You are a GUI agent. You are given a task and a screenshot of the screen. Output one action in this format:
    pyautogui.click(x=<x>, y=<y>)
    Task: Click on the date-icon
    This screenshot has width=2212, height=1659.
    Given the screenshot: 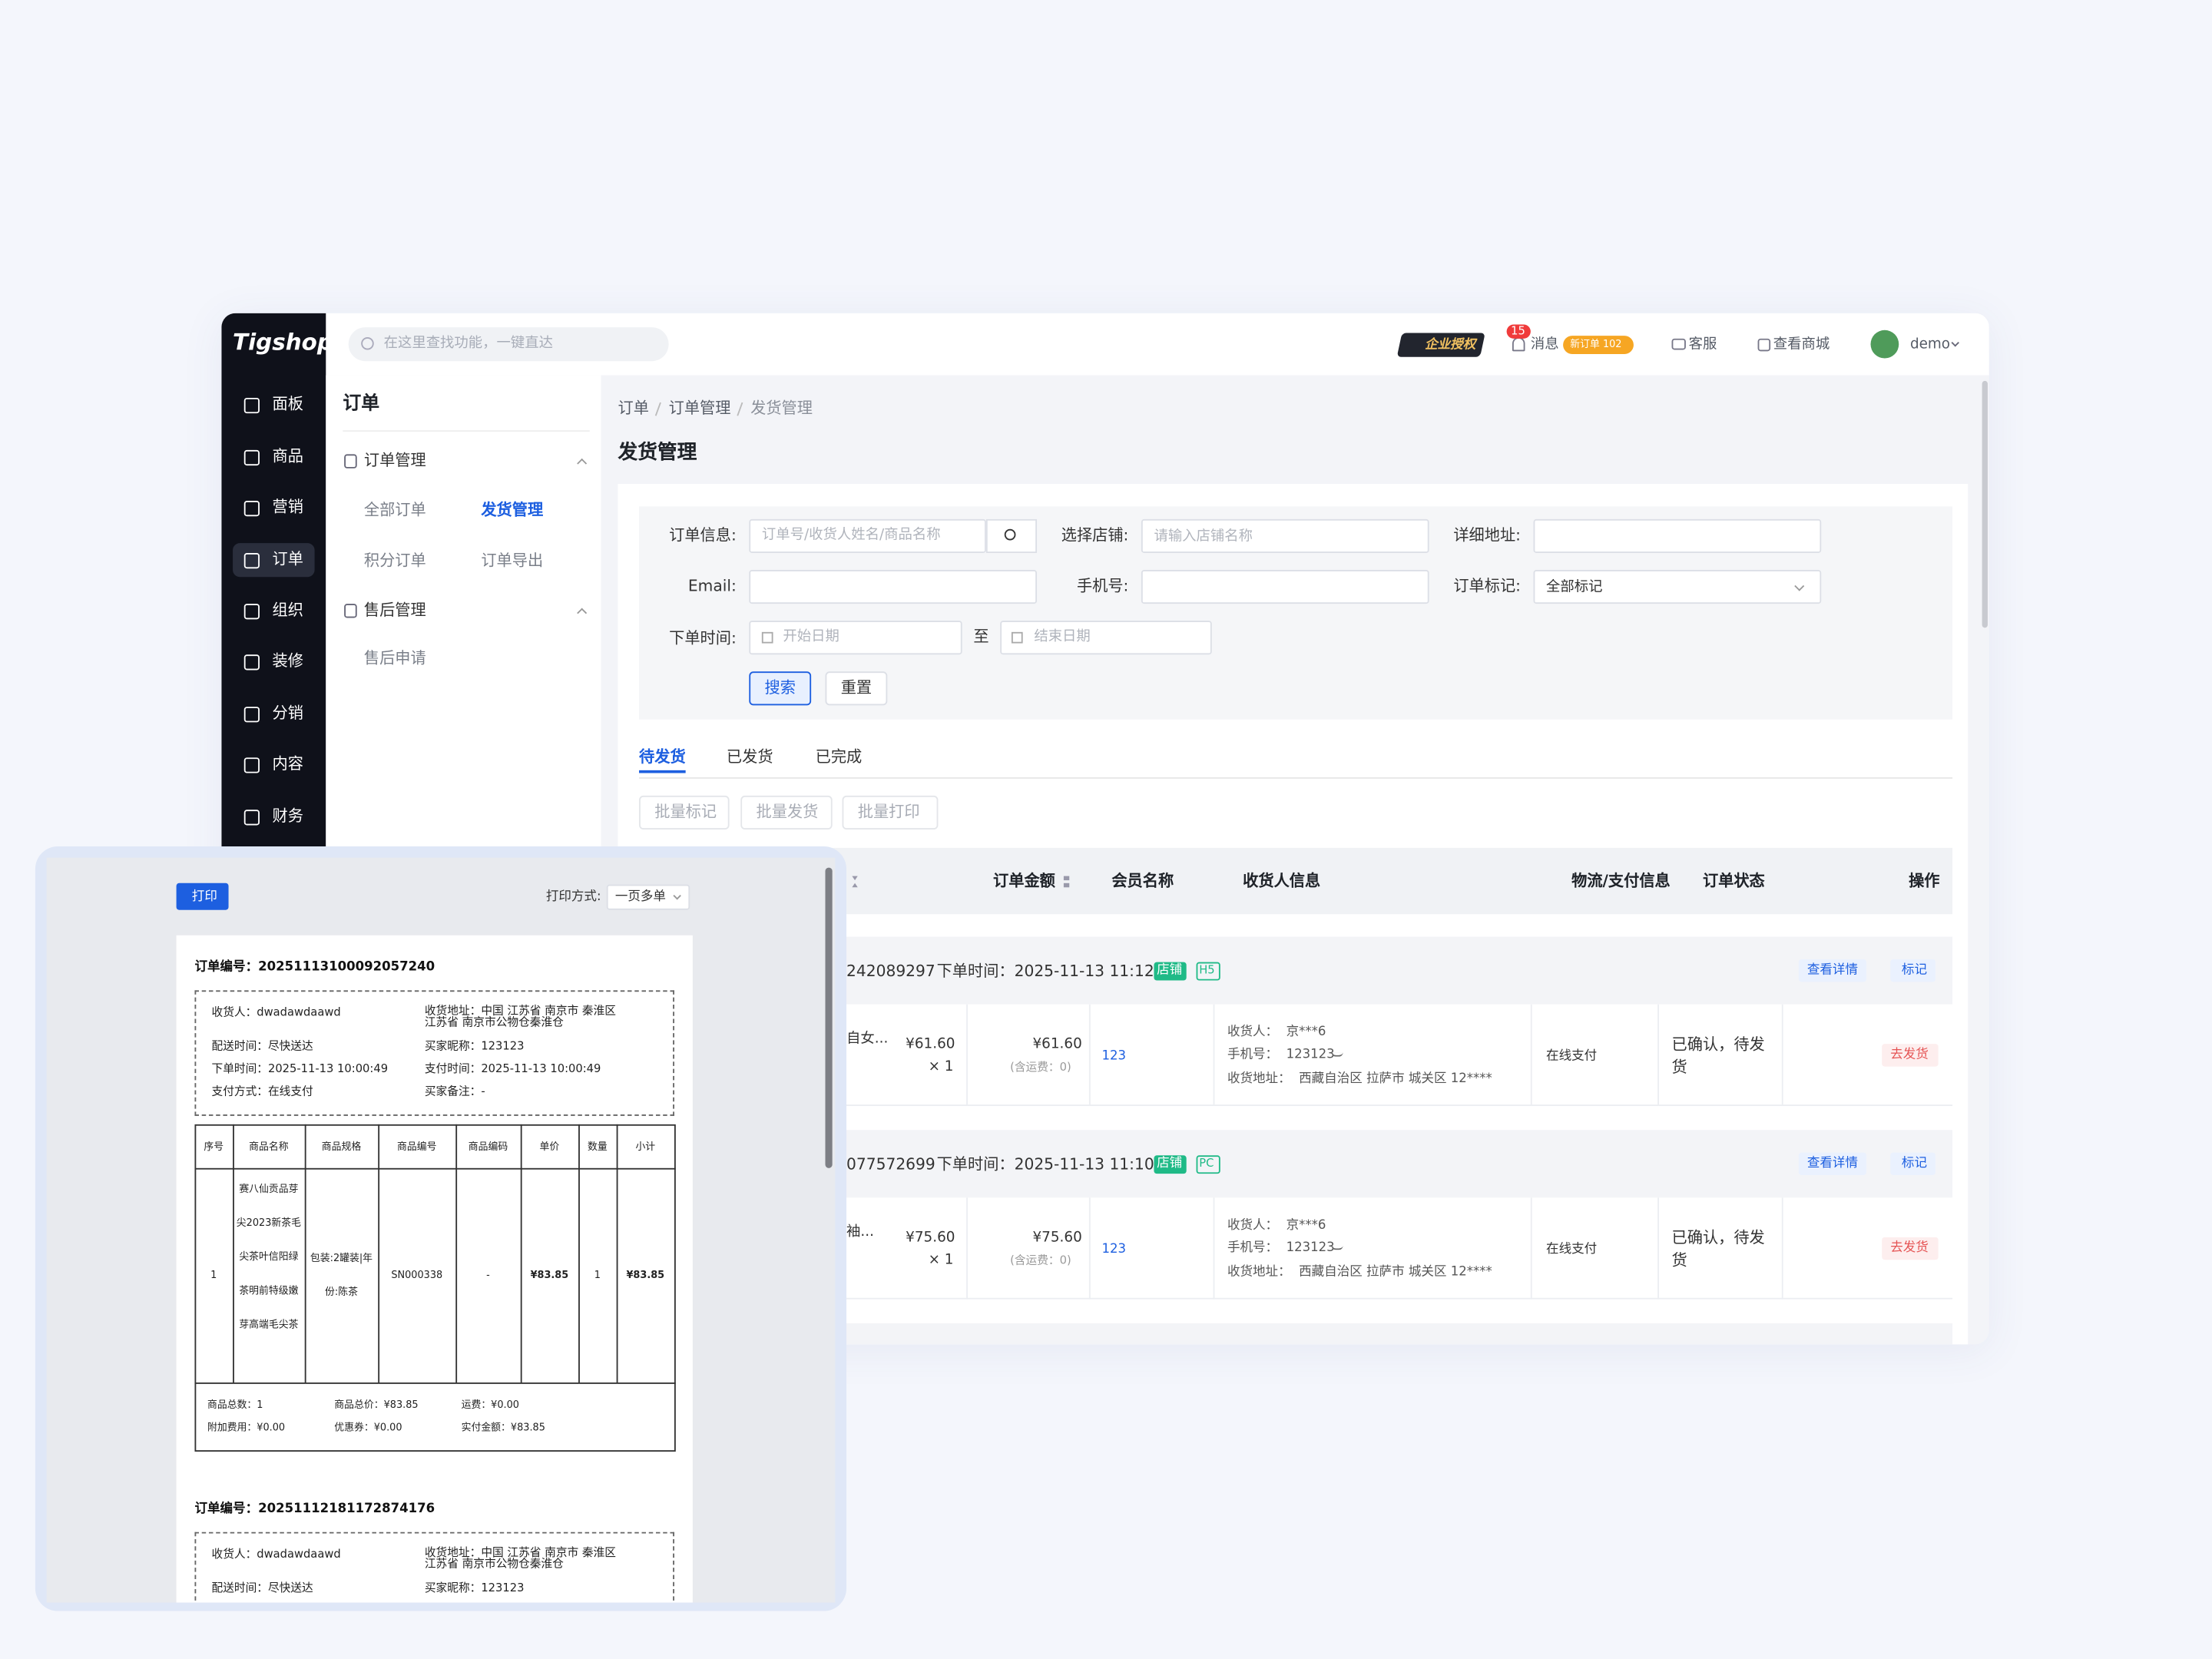 What is the action you would take?
    pyautogui.click(x=1017, y=637)
    